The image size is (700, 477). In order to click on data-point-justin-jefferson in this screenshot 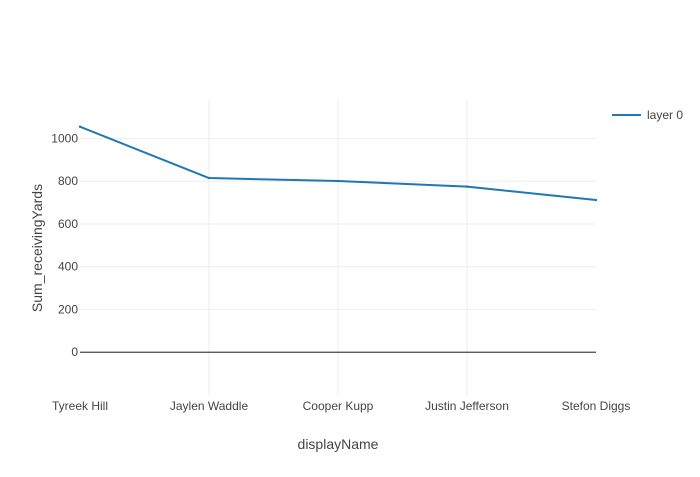, I will do `click(467, 186)`.